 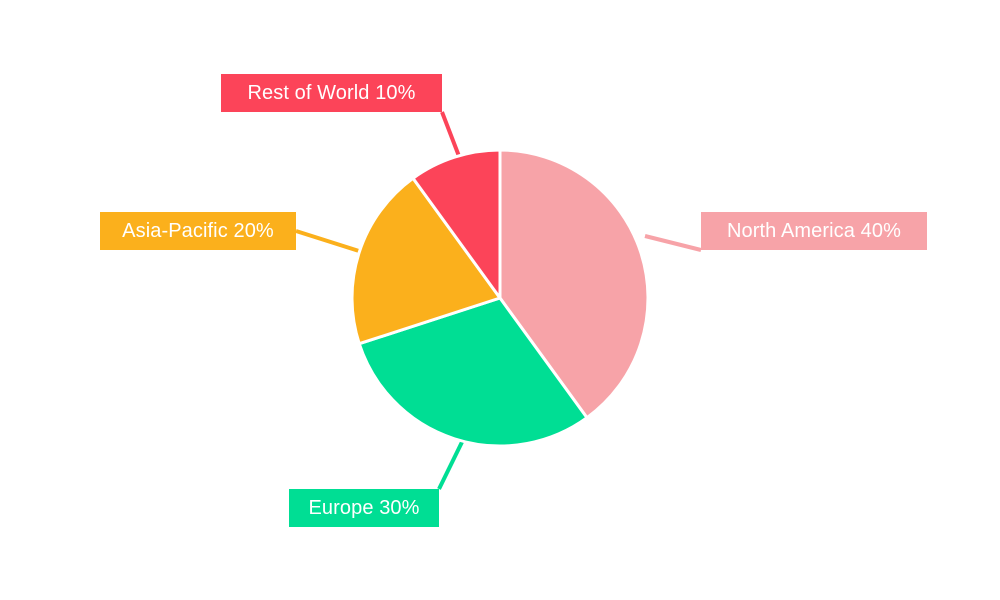 I want to click on pie-slice-asia-pacific, so click(x=426, y=261).